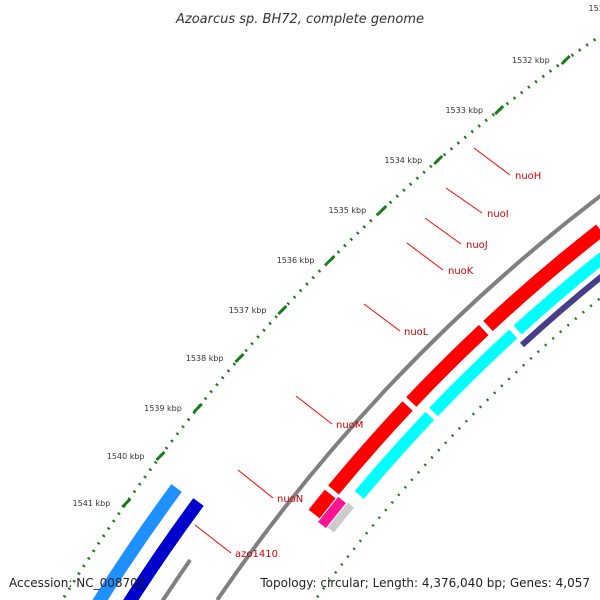  What do you see at coordinates (205, 358) in the screenshot?
I see `ruler-tick-label: 1538 kbp` at bounding box center [205, 358].